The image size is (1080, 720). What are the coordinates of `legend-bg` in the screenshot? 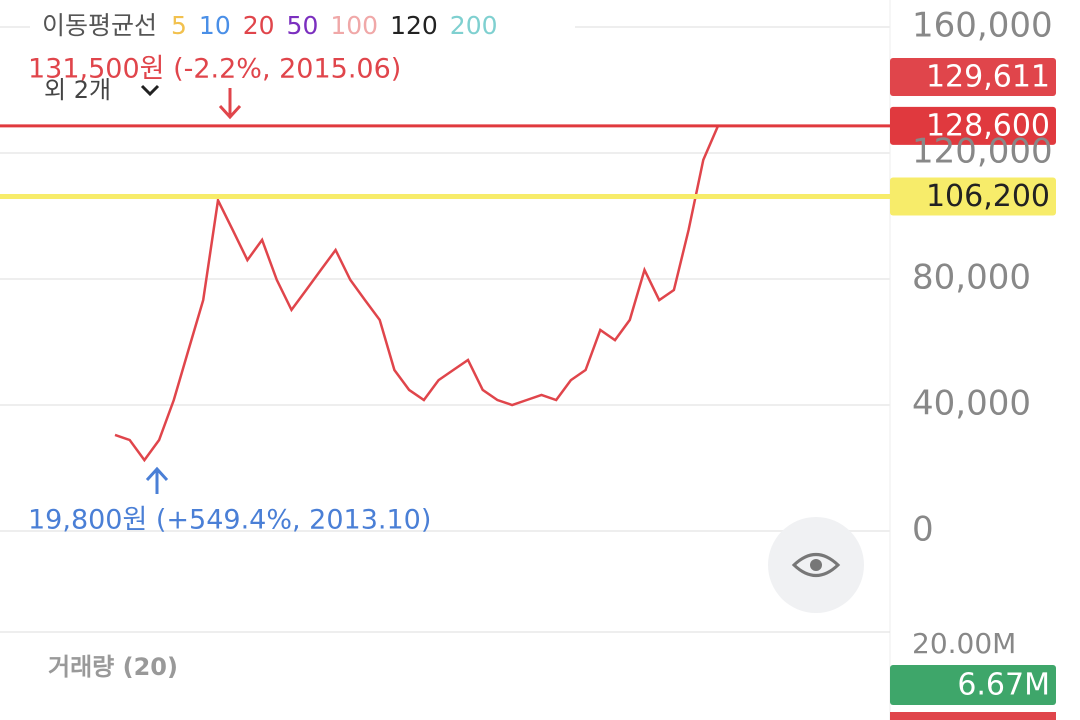 It's located at (302, 28).